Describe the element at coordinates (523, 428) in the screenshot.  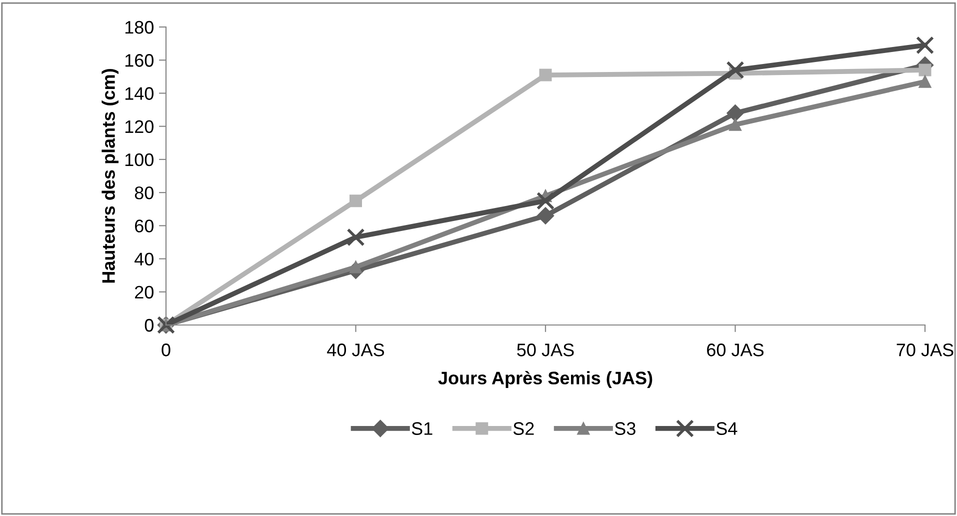
I see `legend-label: S2` at that location.